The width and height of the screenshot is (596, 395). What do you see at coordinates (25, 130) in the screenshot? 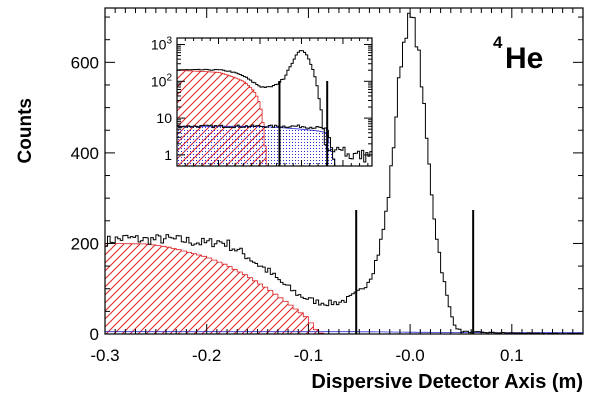
I see `y-axis-label: Counts` at bounding box center [25, 130].